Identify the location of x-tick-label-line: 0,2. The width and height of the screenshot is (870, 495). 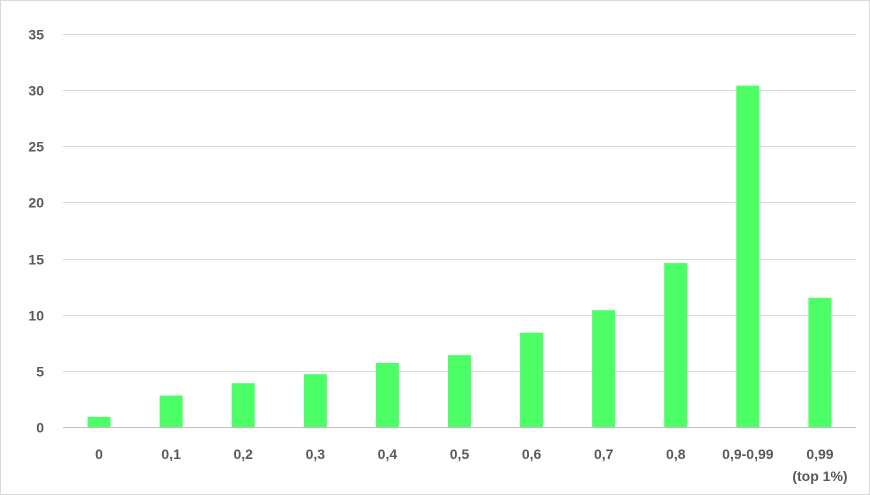
(243, 454).